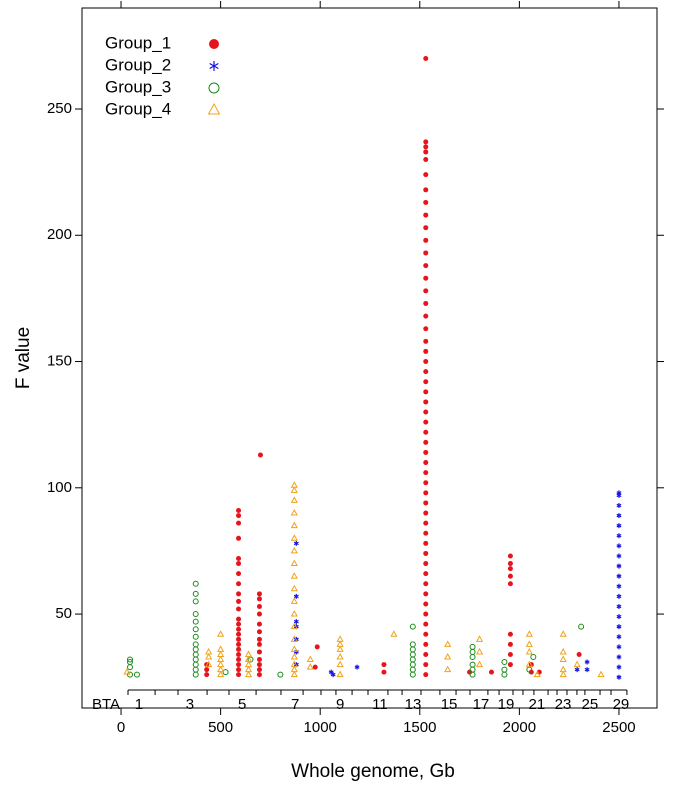 The height and width of the screenshot is (800, 673). Describe the element at coordinates (618, 727) in the screenshot. I see `x-tick-label: 2500` at that location.